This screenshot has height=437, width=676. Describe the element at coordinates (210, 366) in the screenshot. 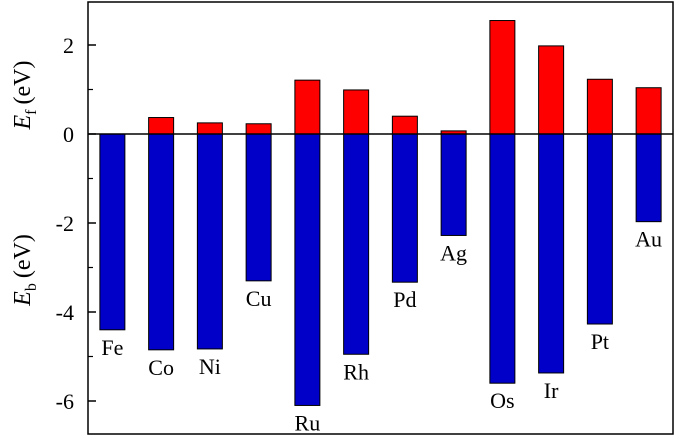

I see `category-label-ni: Ni` at that location.